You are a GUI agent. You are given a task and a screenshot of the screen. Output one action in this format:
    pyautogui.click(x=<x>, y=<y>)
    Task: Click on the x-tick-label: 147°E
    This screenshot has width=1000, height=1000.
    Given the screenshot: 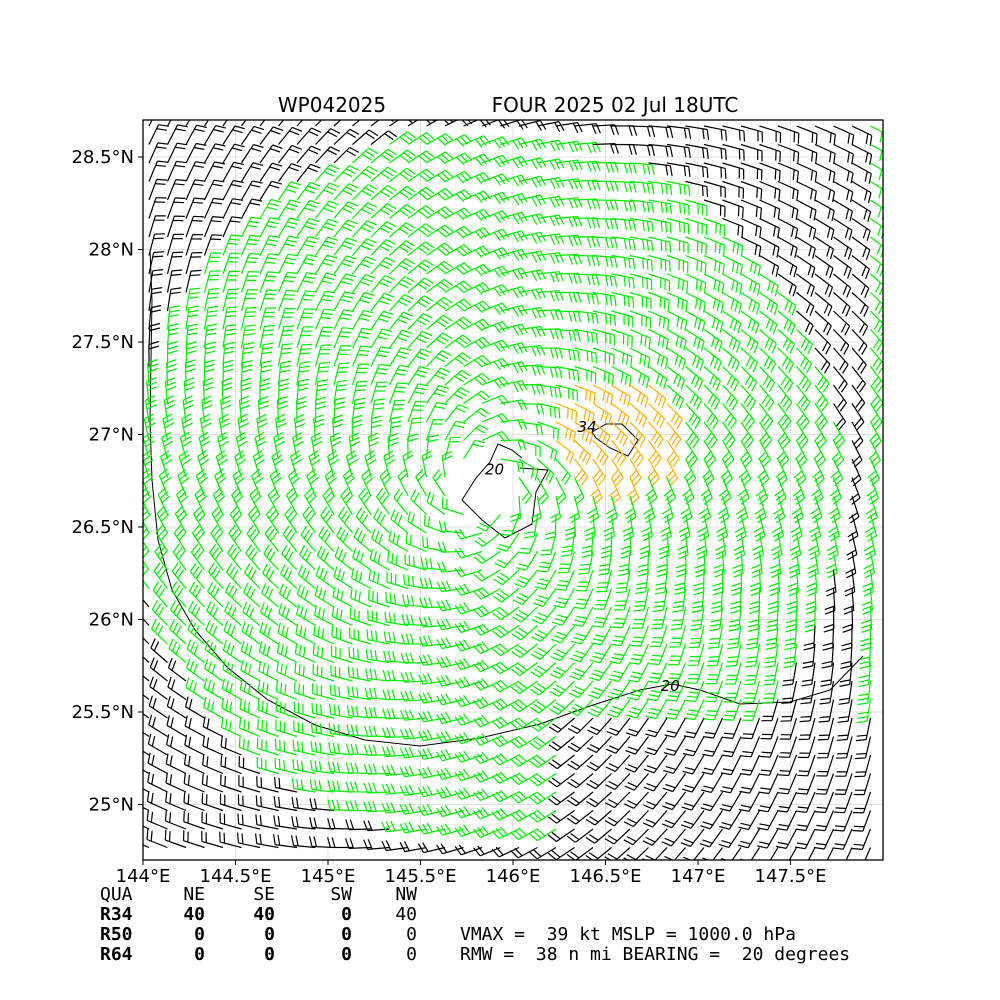 What is the action you would take?
    pyautogui.click(x=698, y=876)
    